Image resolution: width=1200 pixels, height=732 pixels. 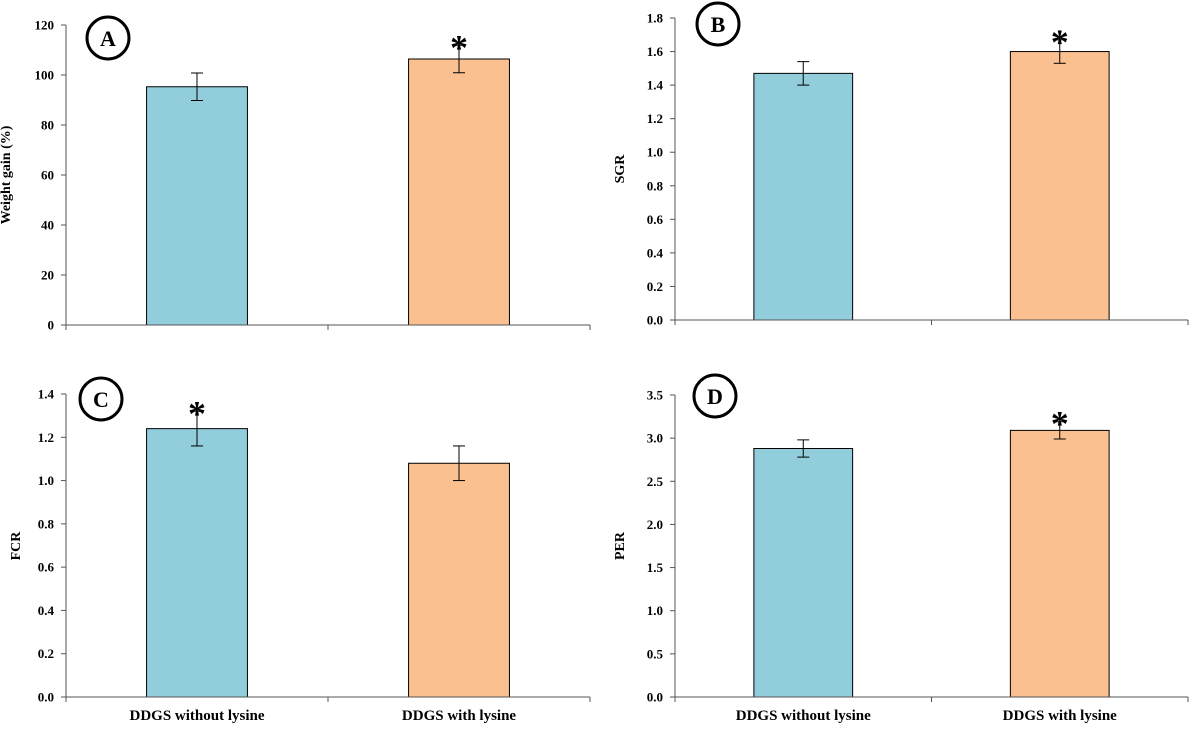 What do you see at coordinates (655, 524) in the screenshot?
I see `y-tick-label: 2.0` at bounding box center [655, 524].